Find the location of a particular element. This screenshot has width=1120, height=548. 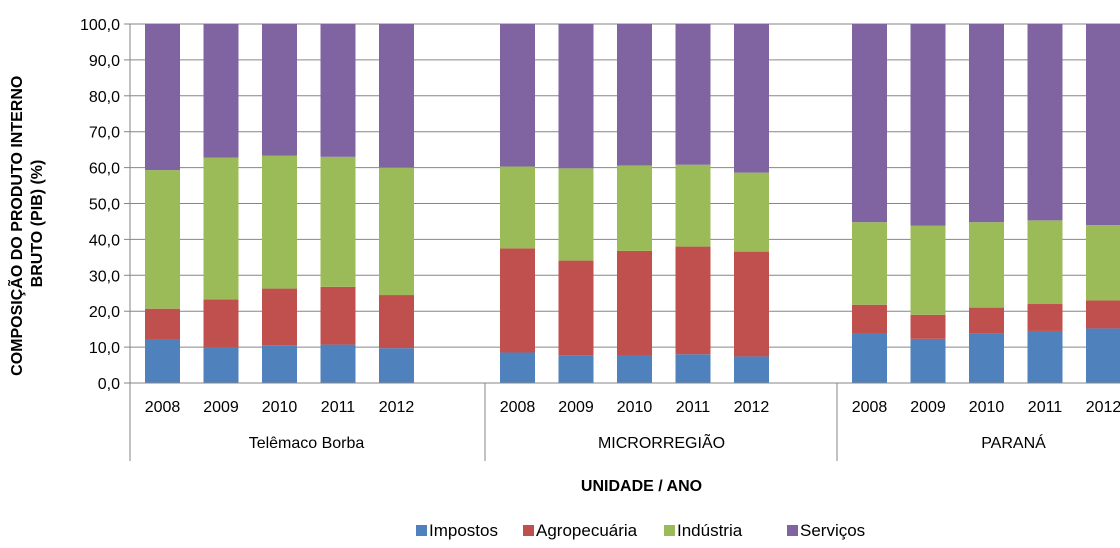

x-group-label: Telêmaco Borba is located at coordinates (307, 443).